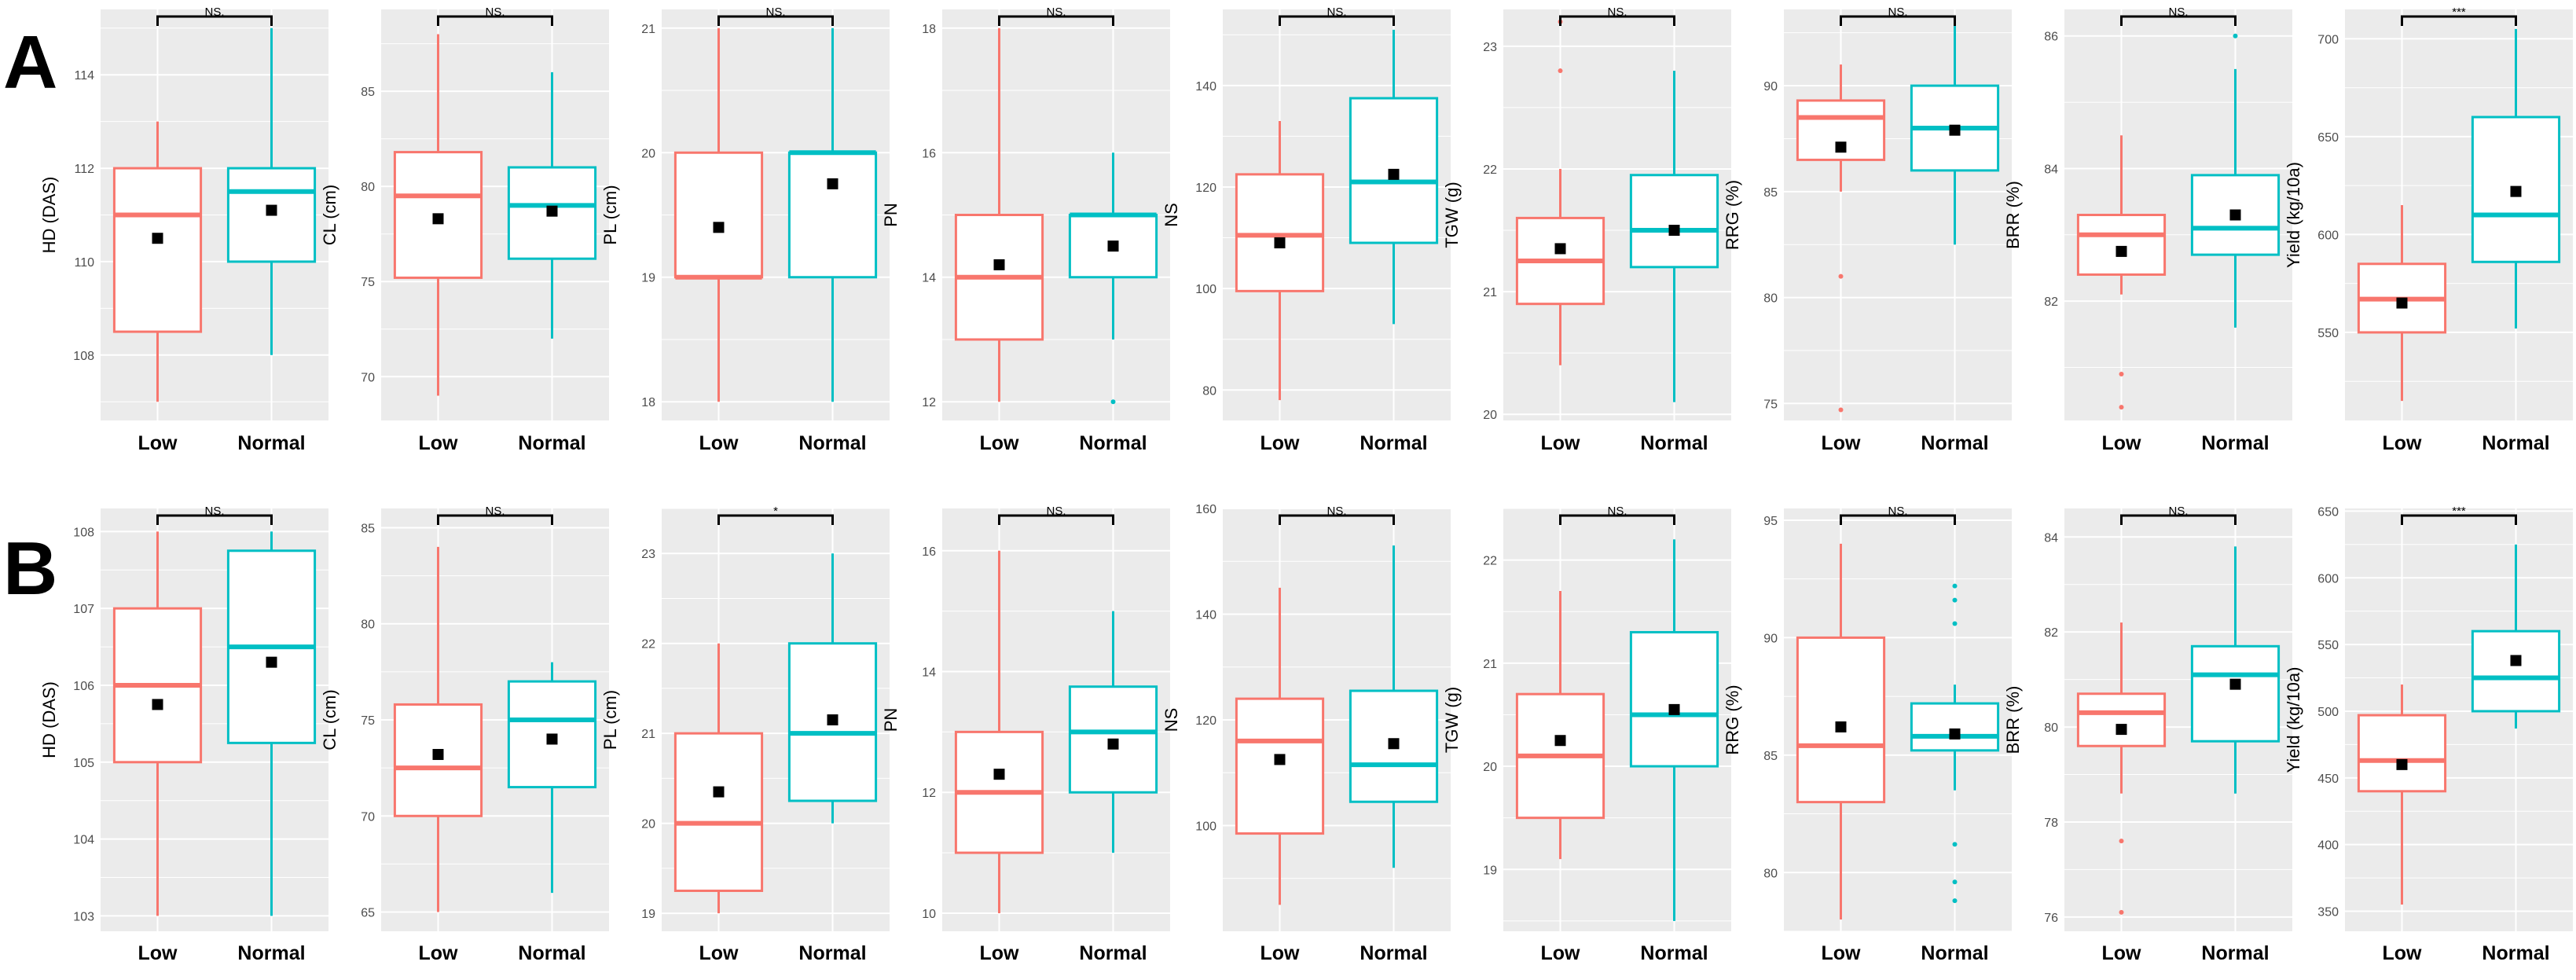 The height and width of the screenshot is (980, 2576). What do you see at coordinates (84, 263) in the screenshot?
I see `y-tick-label: 110` at bounding box center [84, 263].